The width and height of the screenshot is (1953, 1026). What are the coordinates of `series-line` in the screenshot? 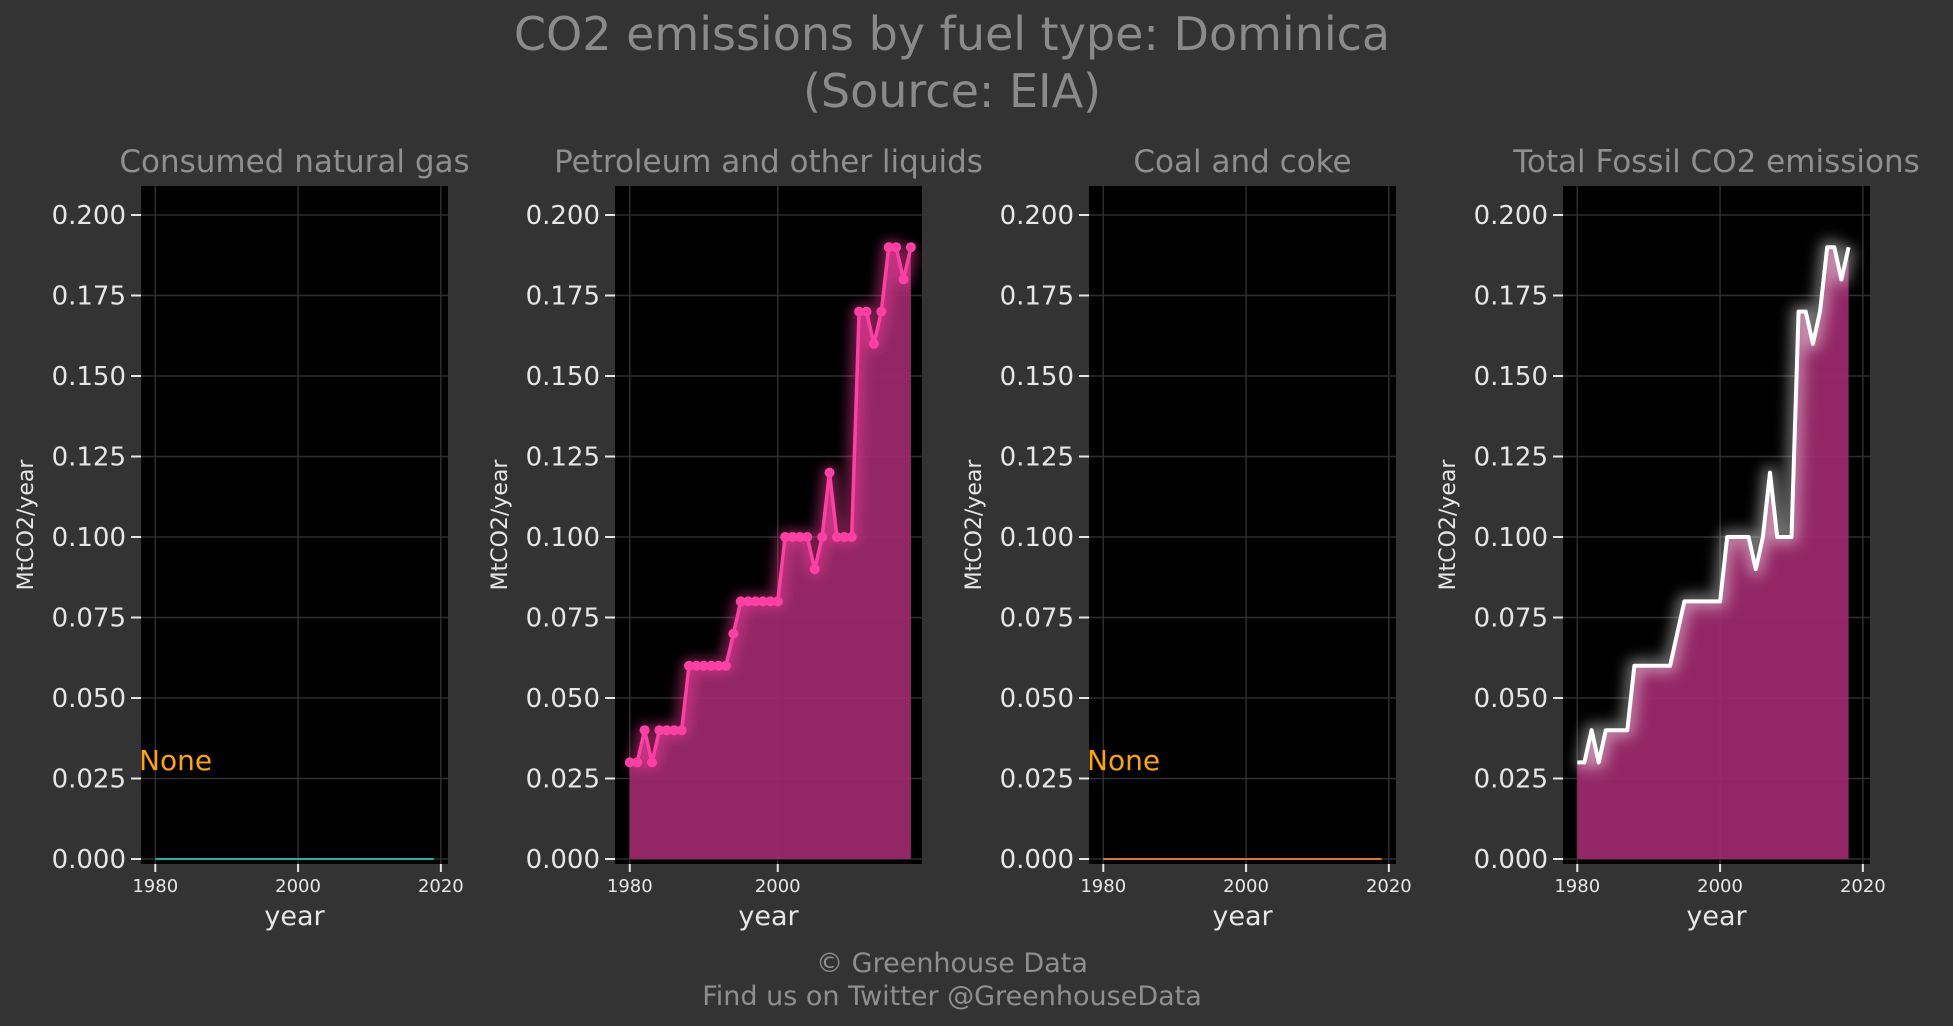 It's located at (1714, 505).